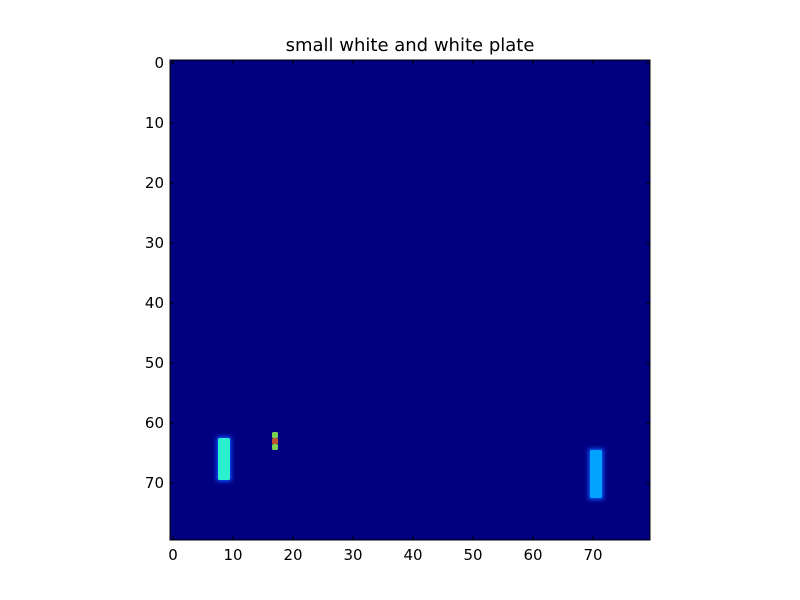 Image resolution: width=800 pixels, height=600 pixels. Describe the element at coordinates (292, 555) in the screenshot. I see `x-tick-label: 20` at that location.